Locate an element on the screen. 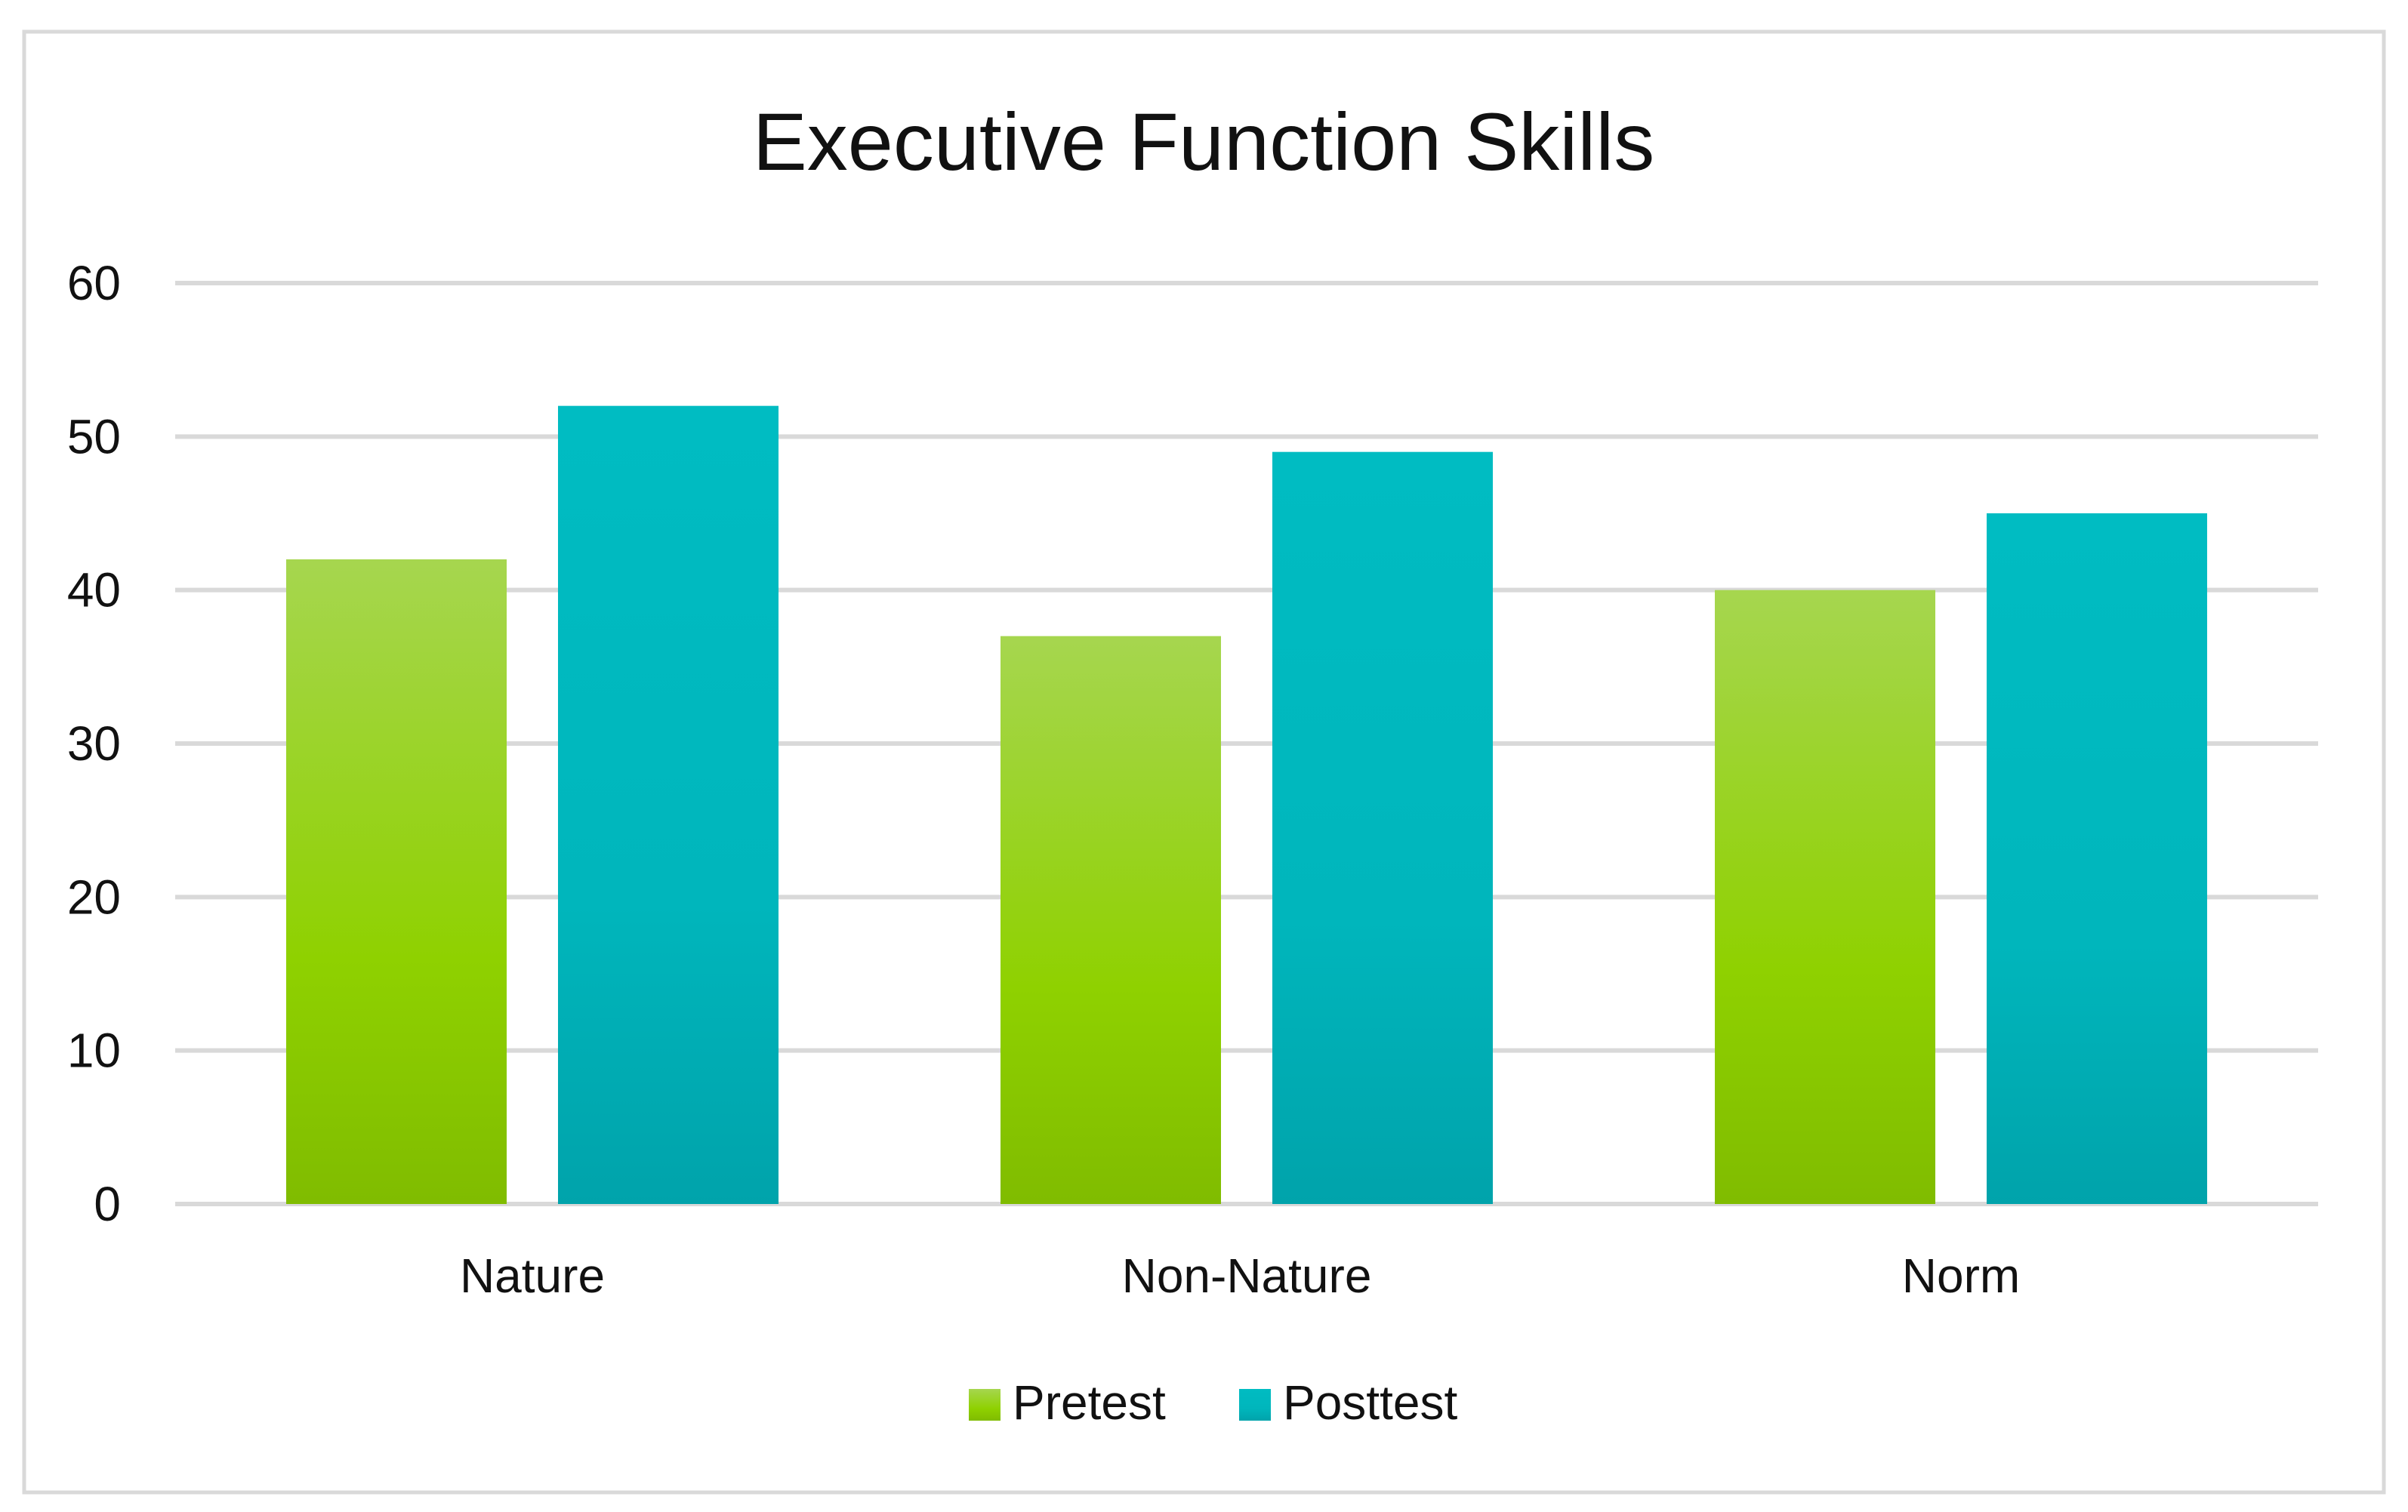 This screenshot has height=1512, width=2408. legend-swatch-posttest is located at coordinates (1255, 1405).